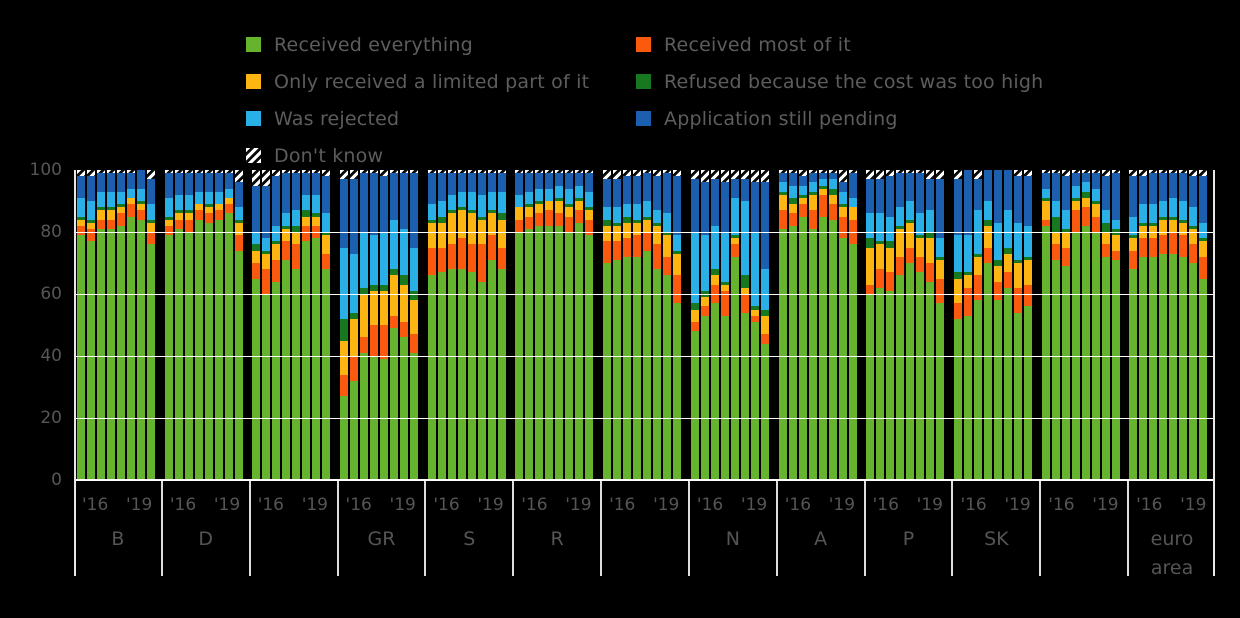 The height and width of the screenshot is (618, 1240). What do you see at coordinates (646, 325) in the screenshot?
I see `group-bars` at bounding box center [646, 325].